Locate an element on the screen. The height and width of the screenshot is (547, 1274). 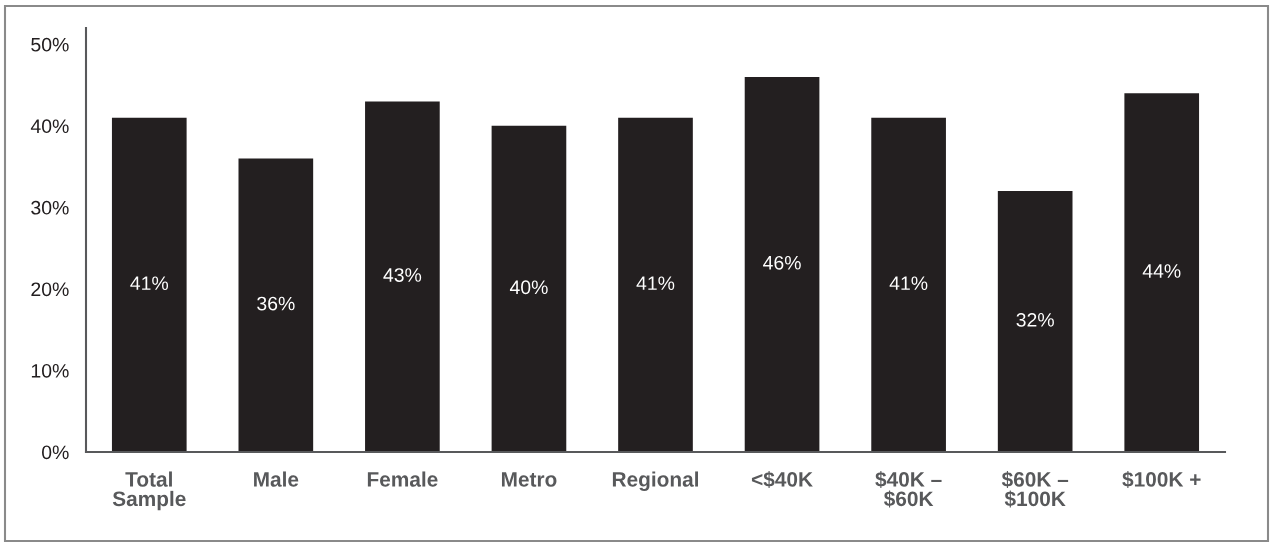
y-tick-label: 0% is located at coordinates (55, 452).